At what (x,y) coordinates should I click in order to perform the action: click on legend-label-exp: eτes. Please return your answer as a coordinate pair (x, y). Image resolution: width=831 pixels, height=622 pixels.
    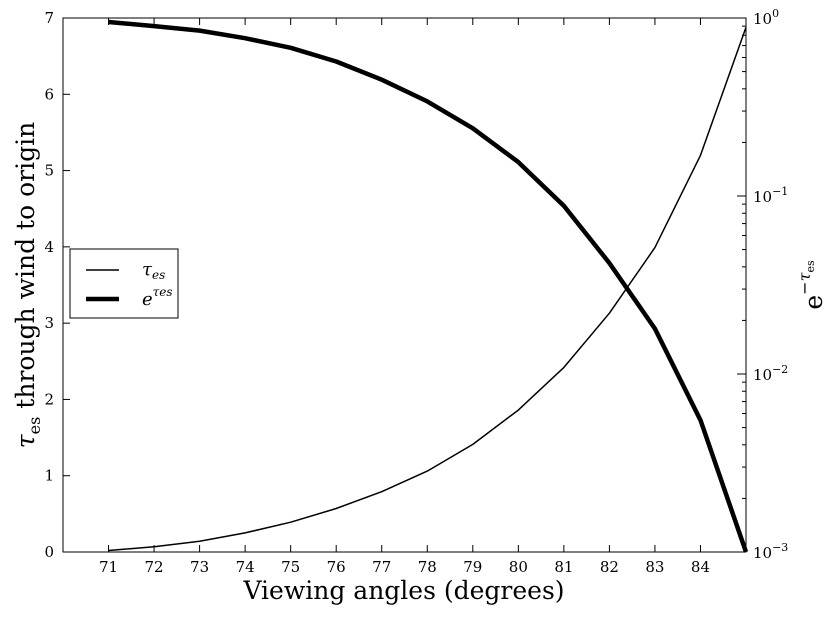
    Looking at the image, I should click on (157, 297).